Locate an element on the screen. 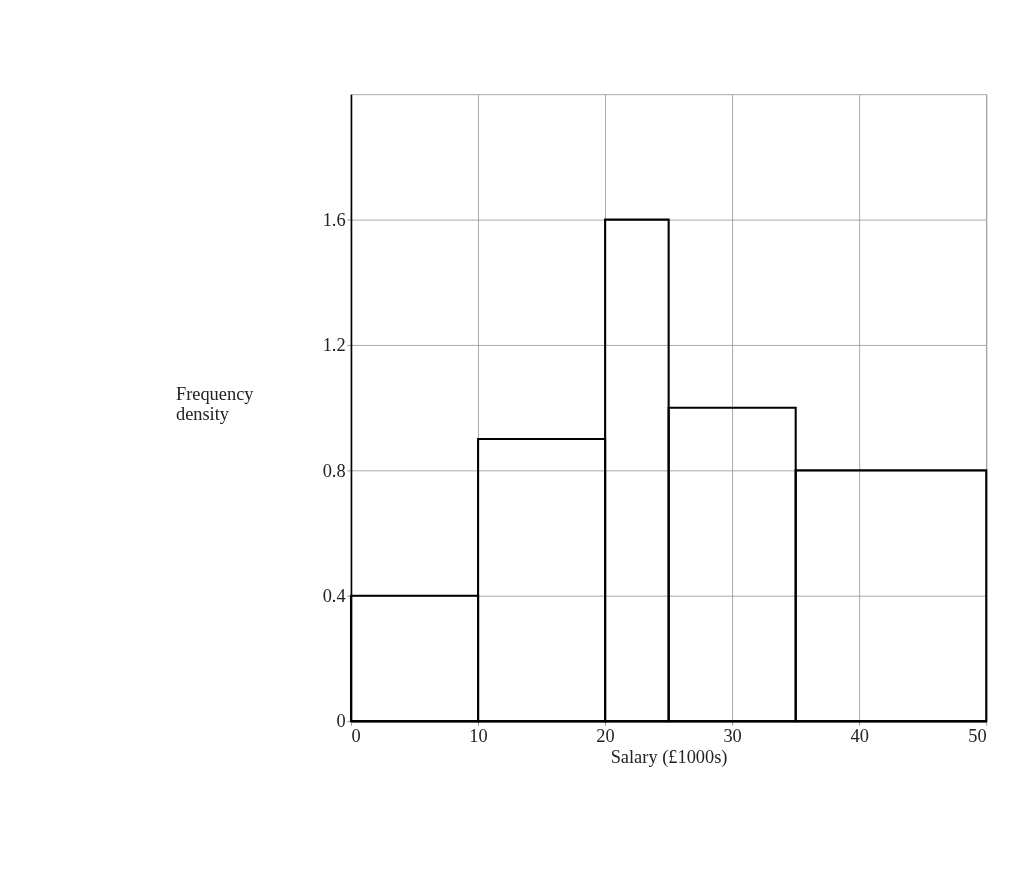  x-tick-label: 20 is located at coordinates (605, 735).